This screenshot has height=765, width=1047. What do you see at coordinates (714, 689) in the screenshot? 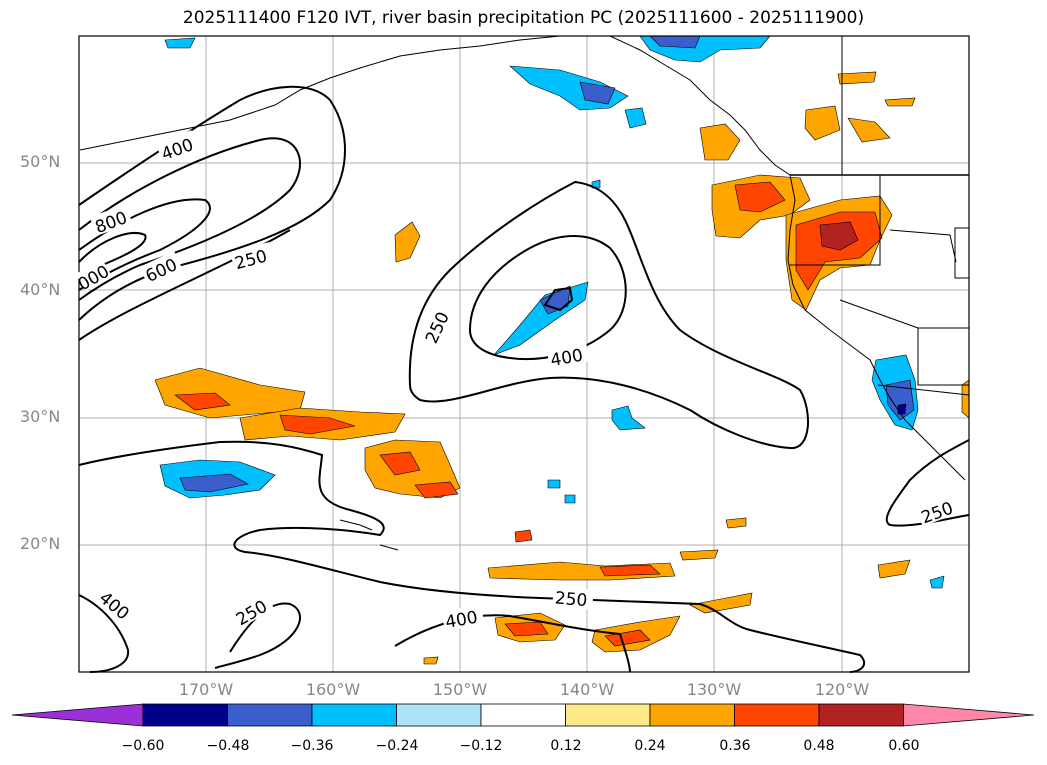
I see `lon-label-130w: 130°W` at bounding box center [714, 689].